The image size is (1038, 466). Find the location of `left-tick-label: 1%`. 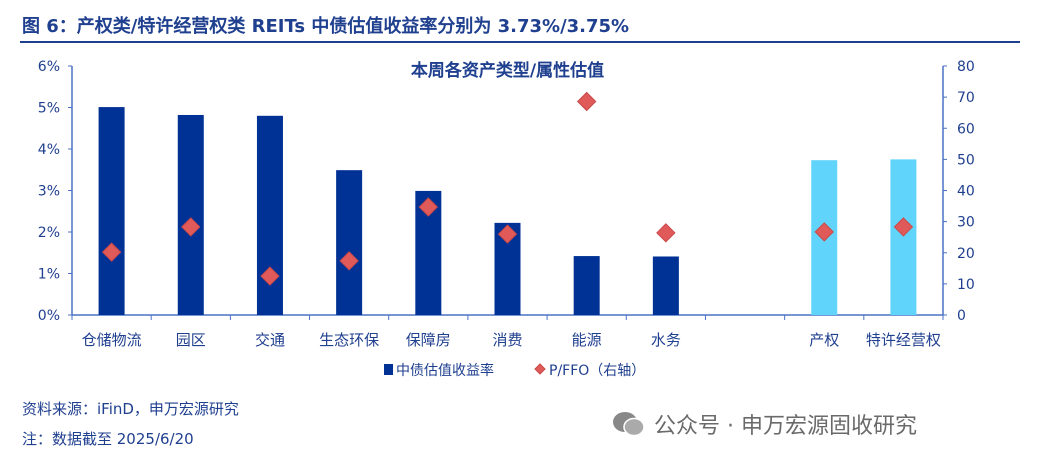

left-tick-label: 1% is located at coordinates (49, 275).